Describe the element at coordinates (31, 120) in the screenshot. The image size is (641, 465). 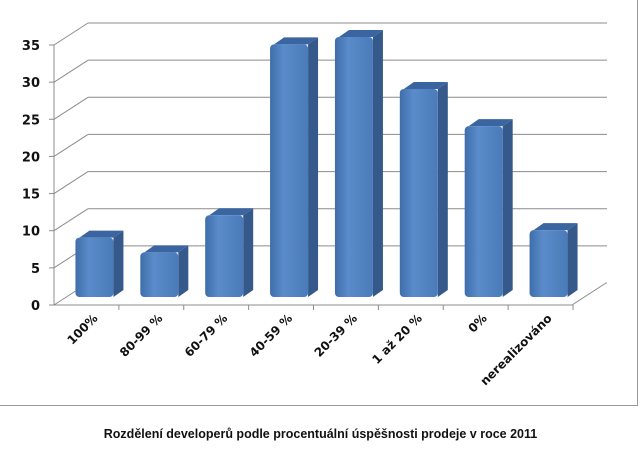
I see `y-tick-label: 25` at that location.